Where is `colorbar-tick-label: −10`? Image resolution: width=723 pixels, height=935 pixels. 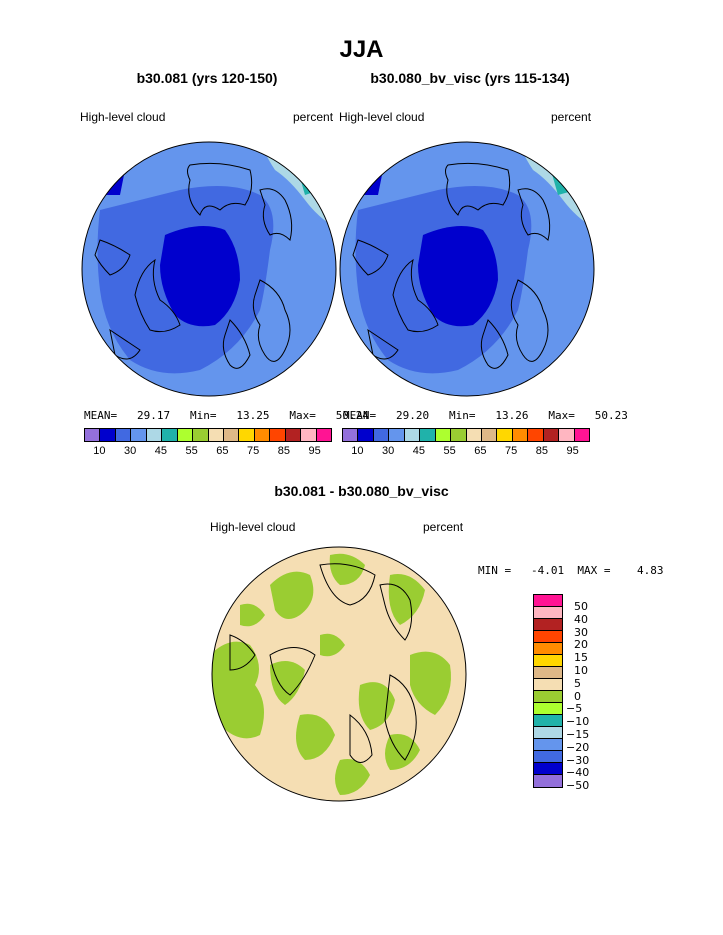
colorbar-tick-label: −10 is located at coordinates (578, 722).